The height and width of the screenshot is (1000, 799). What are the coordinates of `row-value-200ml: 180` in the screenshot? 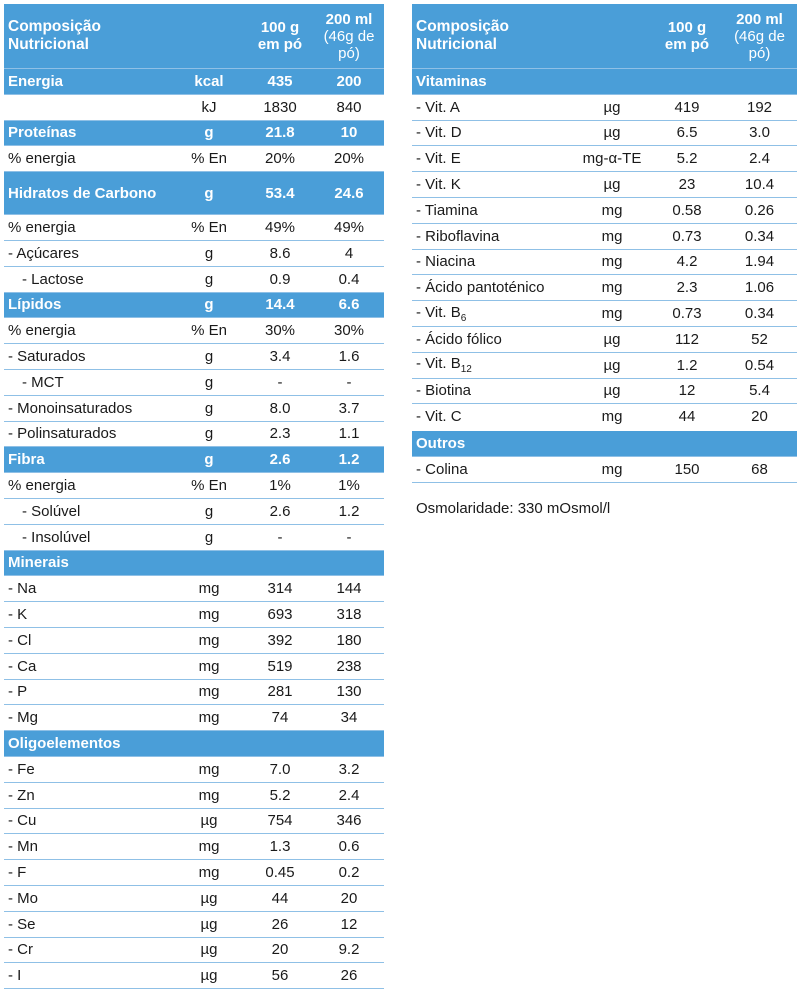 It's located at (349, 640).